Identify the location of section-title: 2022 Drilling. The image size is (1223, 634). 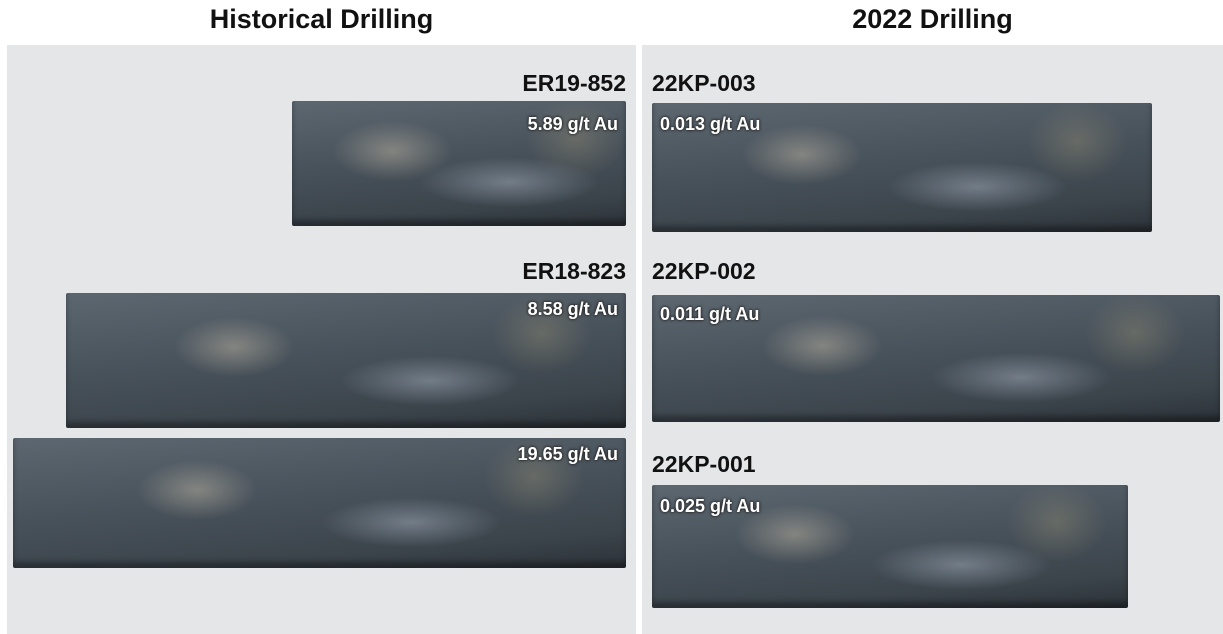
(932, 19).